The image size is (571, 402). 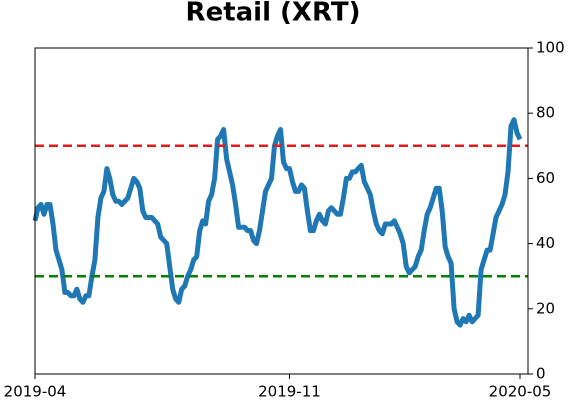 What do you see at coordinates (541, 374) in the screenshot?
I see `y-tick-label: 0` at bounding box center [541, 374].